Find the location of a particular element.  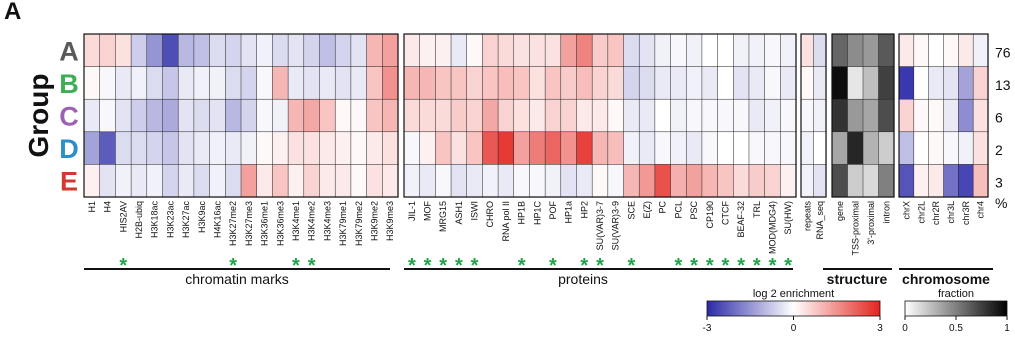

panel-frame-chromosome is located at coordinates (943, 115).